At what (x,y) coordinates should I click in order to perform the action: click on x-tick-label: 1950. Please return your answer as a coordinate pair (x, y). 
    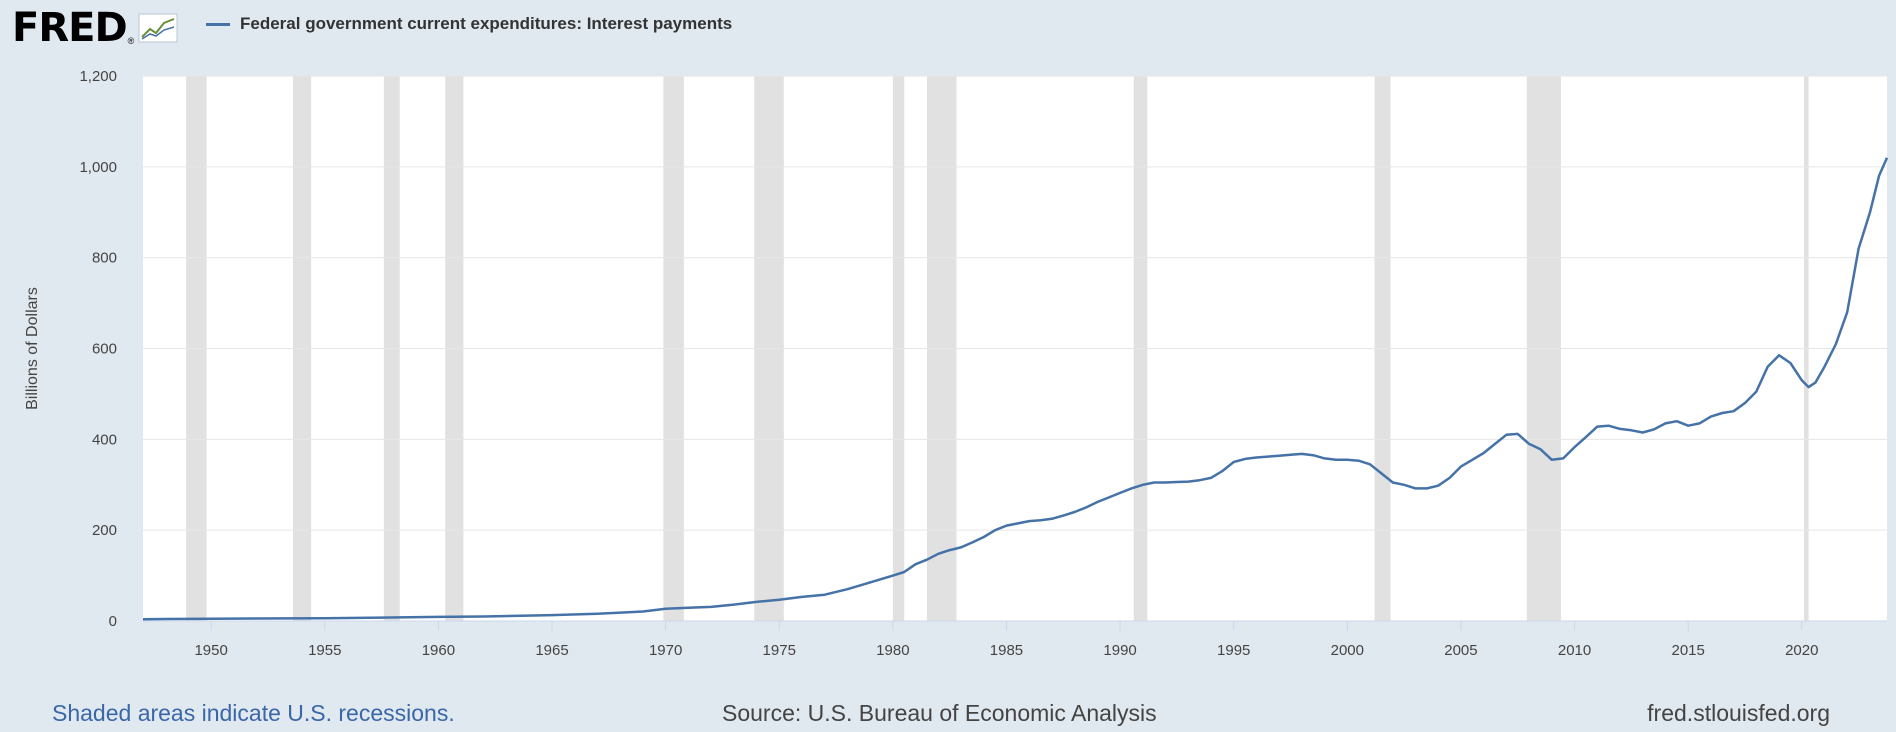
    Looking at the image, I should click on (210, 650).